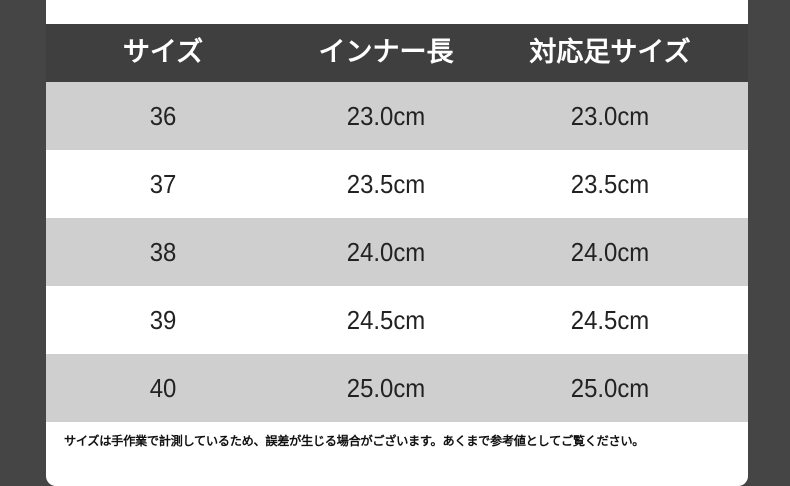 The width and height of the screenshot is (790, 486). I want to click on table-row: 39 24.5cm 24.5cm, so click(397, 320).